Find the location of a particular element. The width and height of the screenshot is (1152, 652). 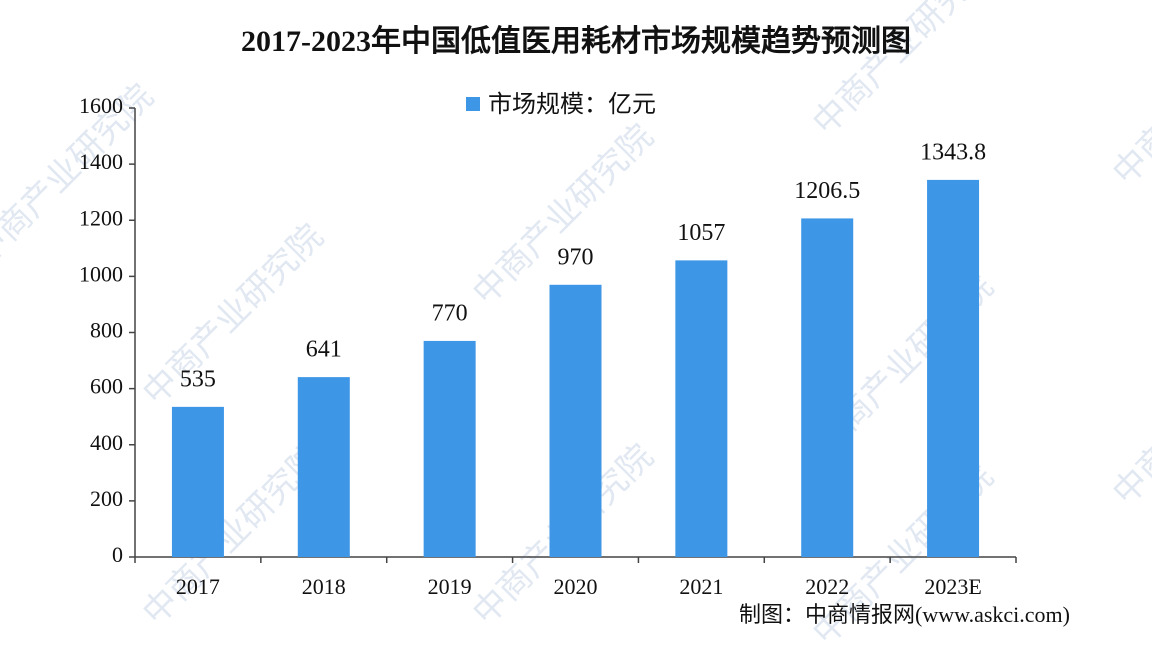

chart-title: 2017-2023年中国低值医用耗材市场规模趋势预测图 is located at coordinates (576, 41).